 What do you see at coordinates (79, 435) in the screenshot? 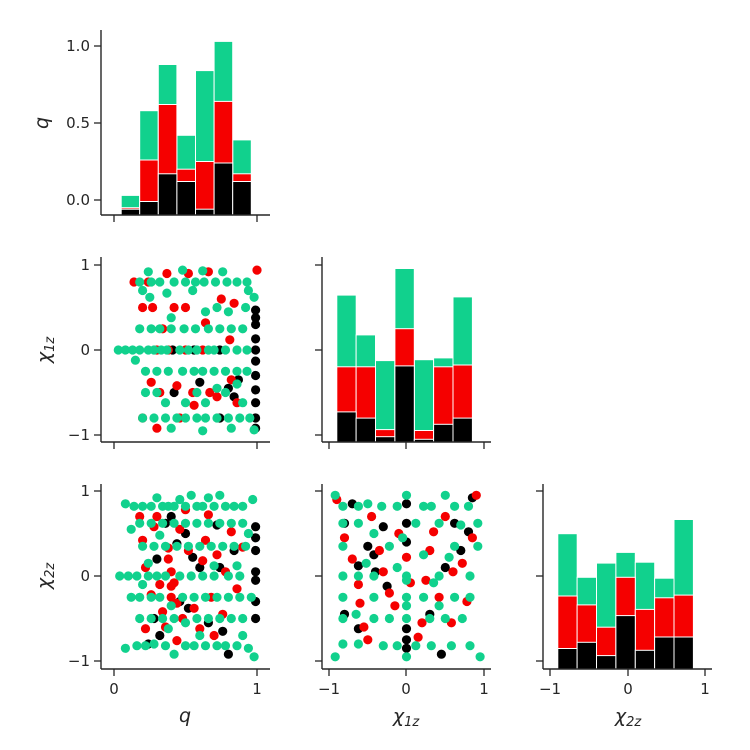
I see `scatter-q-chi1z-ytick-label: −1` at bounding box center [79, 435].